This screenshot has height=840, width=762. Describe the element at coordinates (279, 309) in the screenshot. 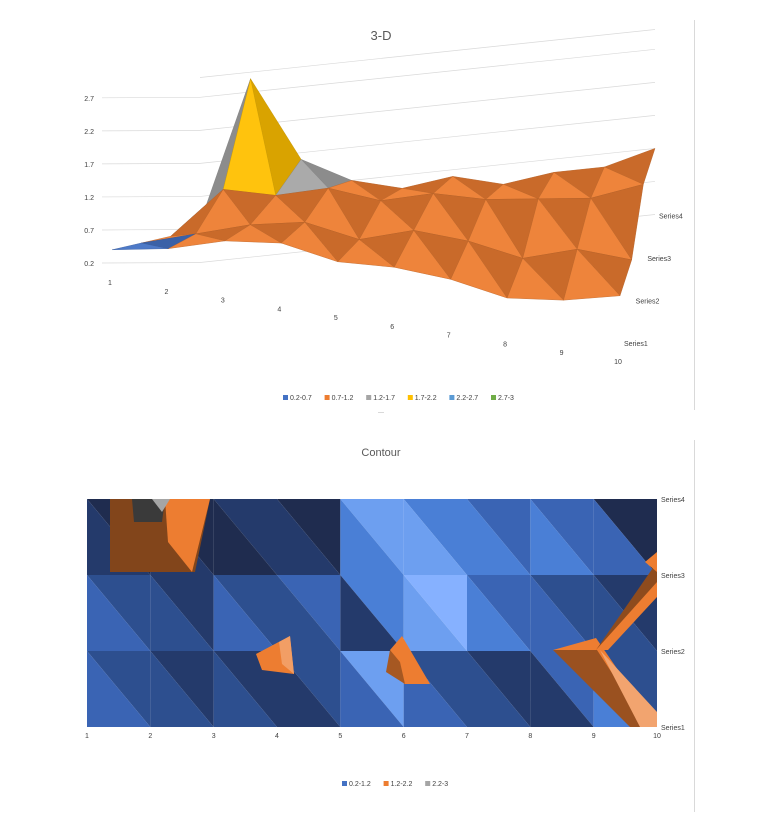

I see `x-tick-label: 4` at that location.